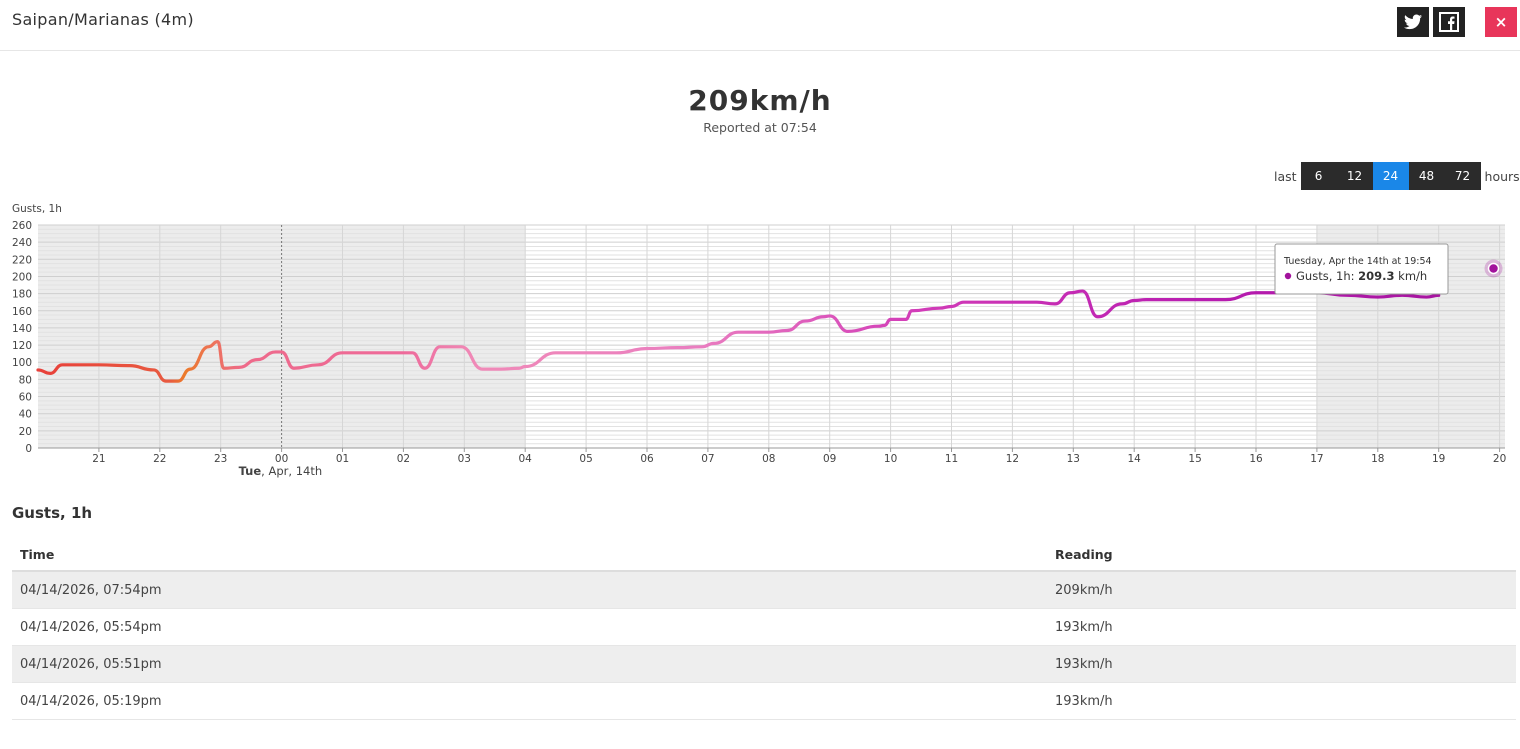 This screenshot has height=749, width=1520. What do you see at coordinates (1462, 176) in the screenshot?
I see `hours-option-72: 72` at bounding box center [1462, 176].